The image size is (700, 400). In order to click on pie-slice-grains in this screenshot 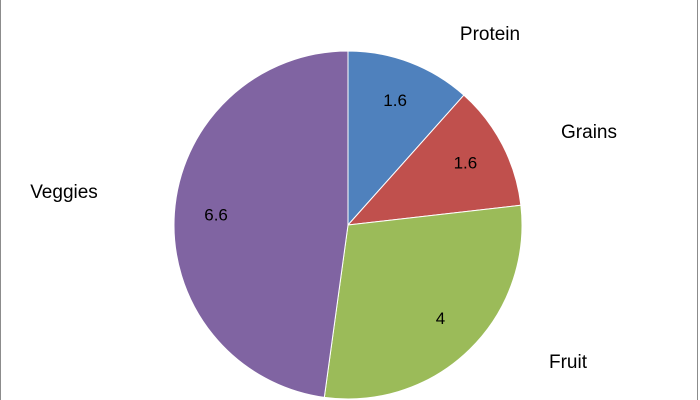, I will do `click(434, 160)`.